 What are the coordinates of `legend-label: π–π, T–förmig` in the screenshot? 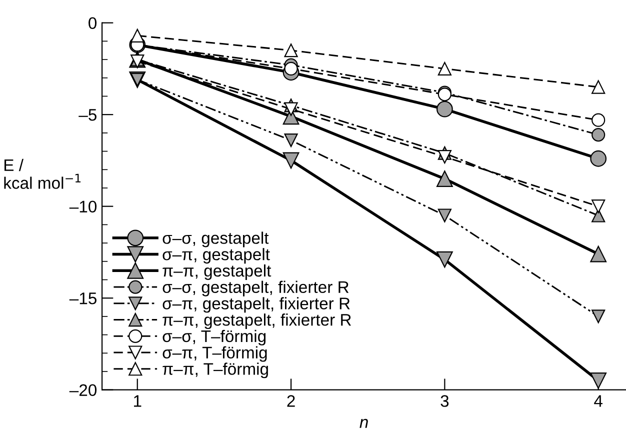 It's located at (215, 370).